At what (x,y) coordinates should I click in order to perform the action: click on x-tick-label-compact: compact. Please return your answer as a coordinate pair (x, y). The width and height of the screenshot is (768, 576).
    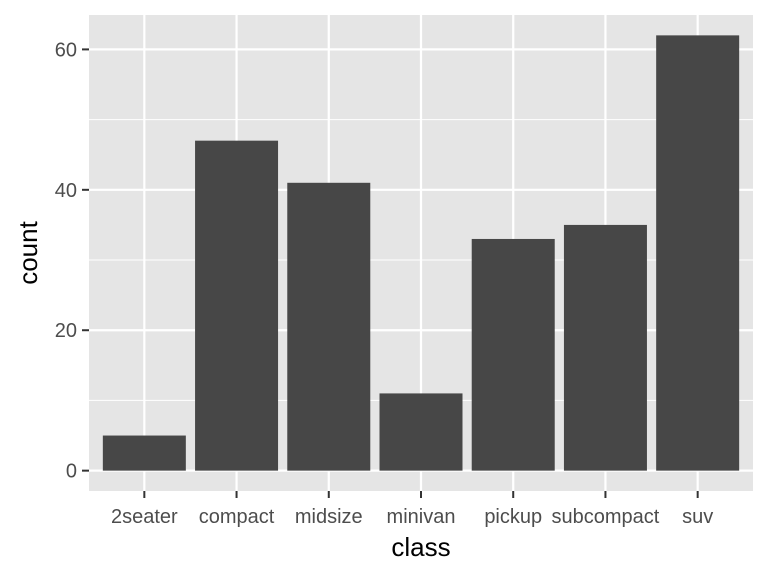
    Looking at the image, I should click on (237, 517).